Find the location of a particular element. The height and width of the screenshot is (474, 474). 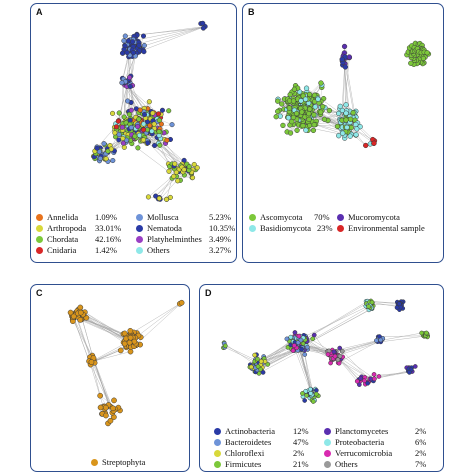

legend-d-item-firmicutes: Firmicutes 21% is located at coordinates (269, 464).